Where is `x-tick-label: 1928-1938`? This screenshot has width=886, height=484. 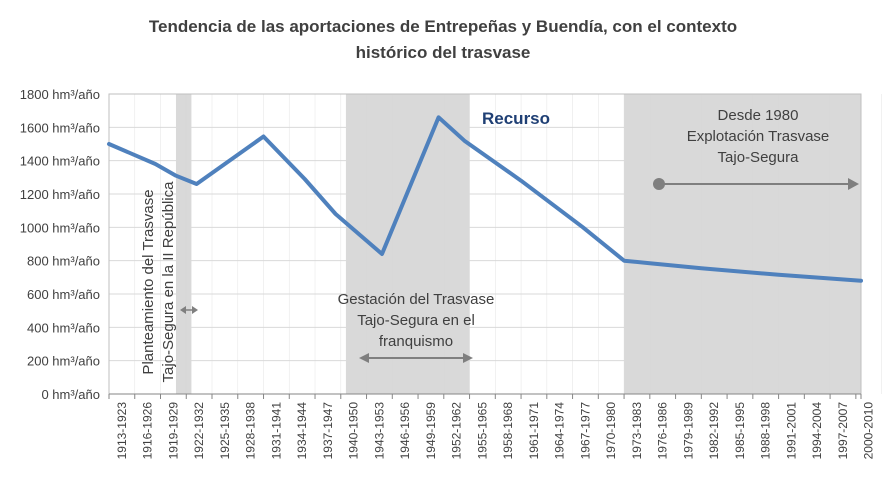 x-tick-label: 1928-1938 is located at coordinates (251, 431).